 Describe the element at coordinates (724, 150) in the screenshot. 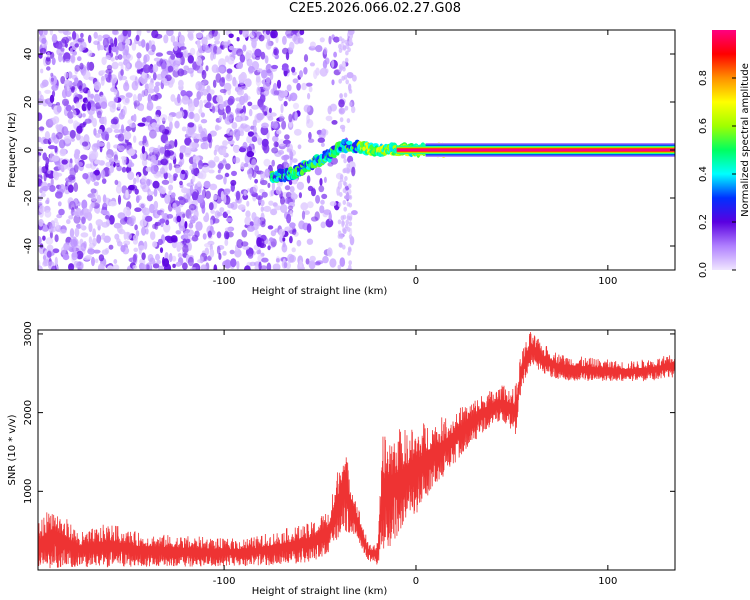

I see `colorbar-gradient` at that location.